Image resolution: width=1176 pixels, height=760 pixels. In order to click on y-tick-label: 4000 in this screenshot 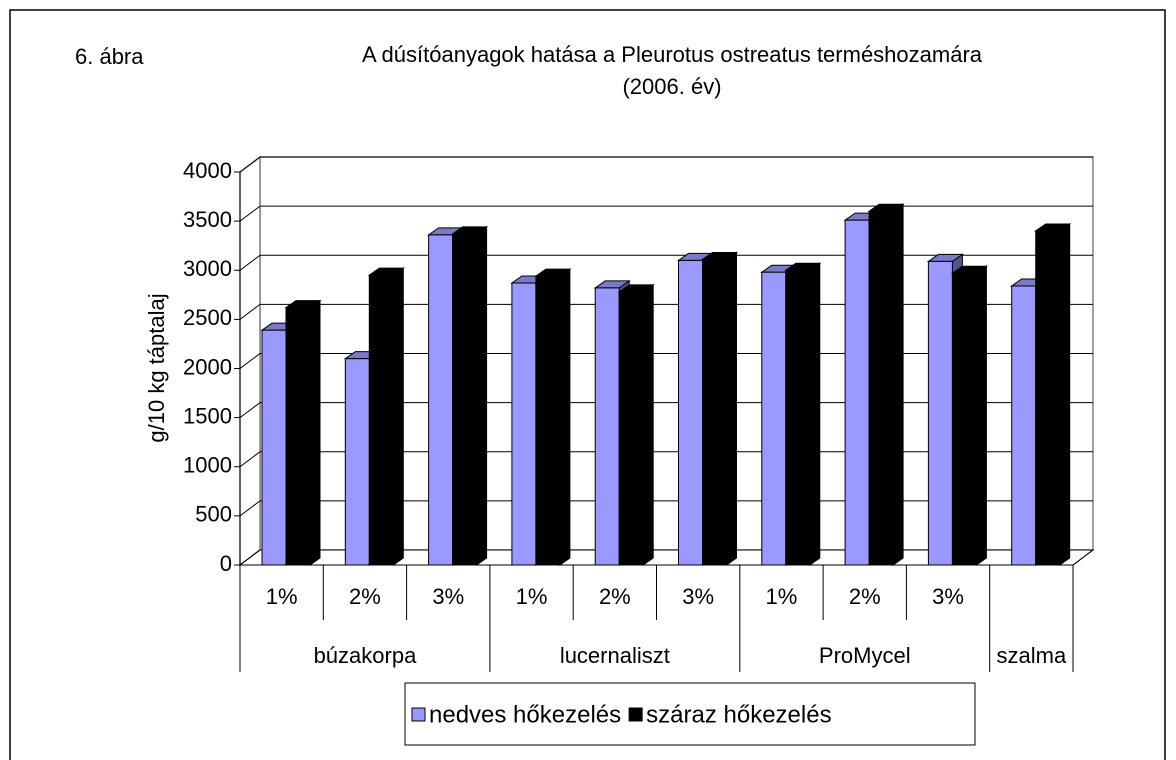, I will do `click(207, 170)`.